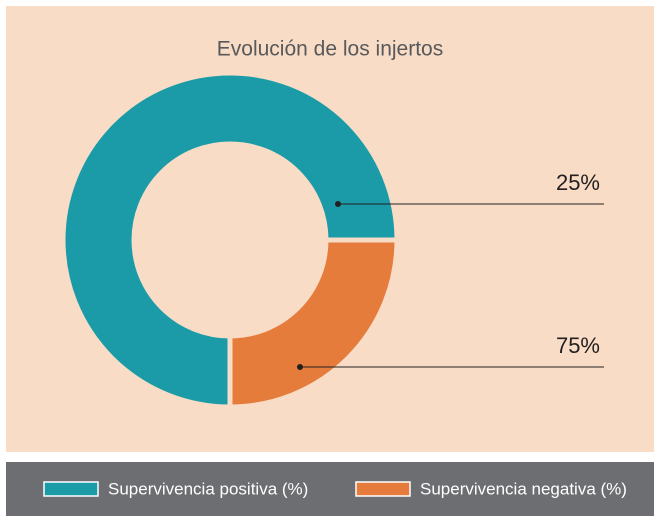 This screenshot has height=527, width=660. Describe the element at coordinates (313, 323) in the screenshot. I see `donut-slice` at that location.